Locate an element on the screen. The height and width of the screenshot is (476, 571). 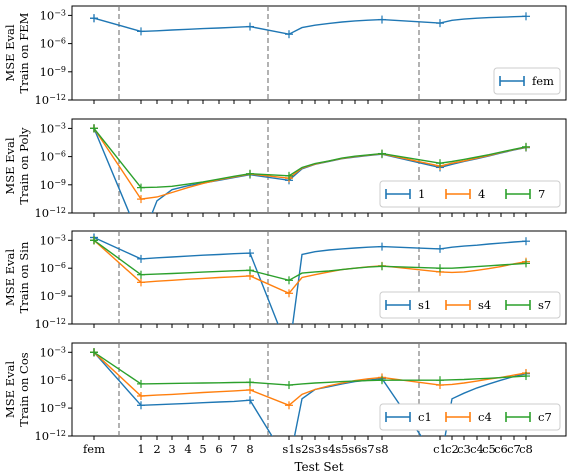
x-tick-label: s6 is located at coordinates (354, 449).